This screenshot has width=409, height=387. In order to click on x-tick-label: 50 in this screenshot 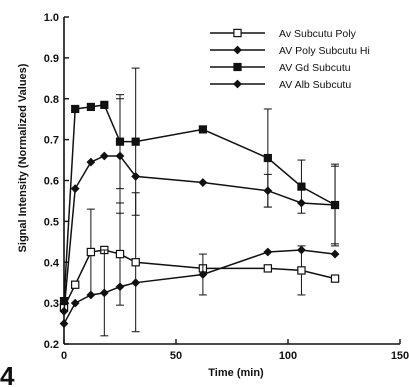, I will do `click(176, 356)`.